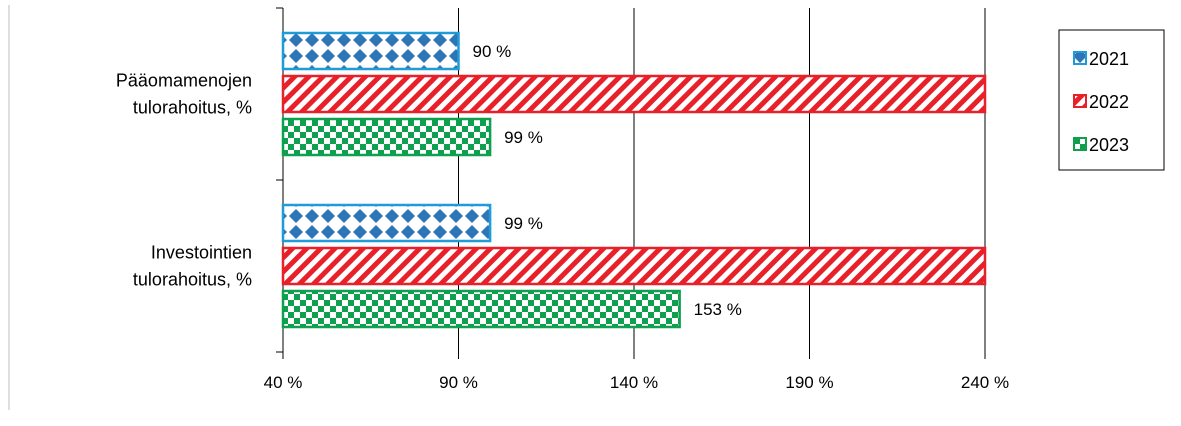  I want to click on legend-swatch-2022, so click(1080, 101).